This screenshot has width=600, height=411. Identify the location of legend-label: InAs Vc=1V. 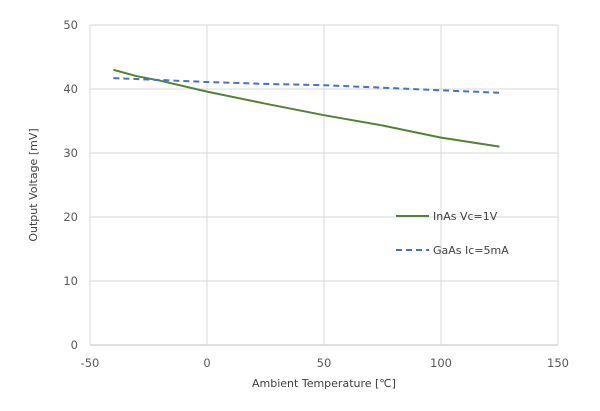
(465, 216).